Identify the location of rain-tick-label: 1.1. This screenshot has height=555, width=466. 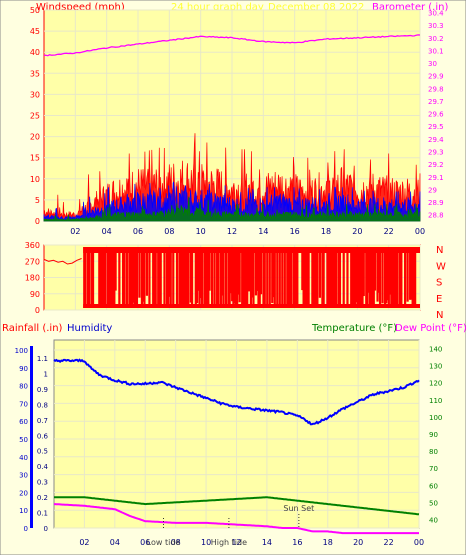
(42, 359).